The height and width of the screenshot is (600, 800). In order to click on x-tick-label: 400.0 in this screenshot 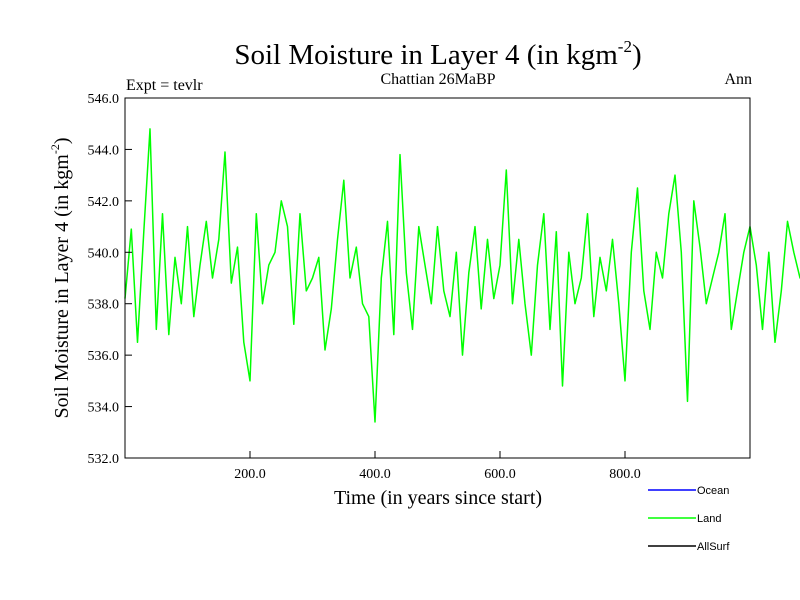, I will do `click(375, 474)`.